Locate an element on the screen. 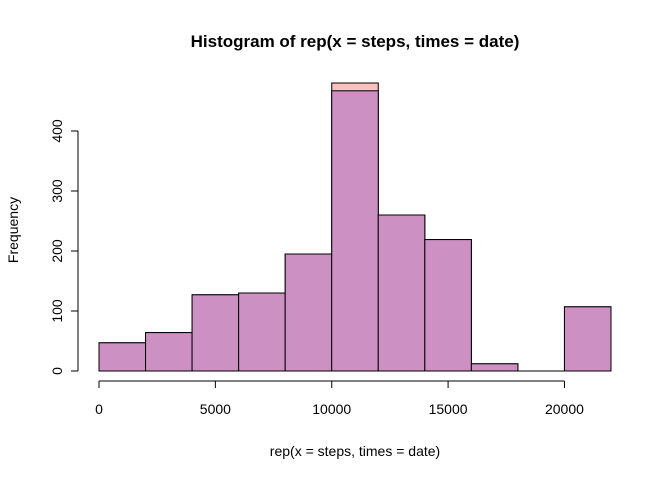  y-axis-label: Frequency is located at coordinates (13, 230).